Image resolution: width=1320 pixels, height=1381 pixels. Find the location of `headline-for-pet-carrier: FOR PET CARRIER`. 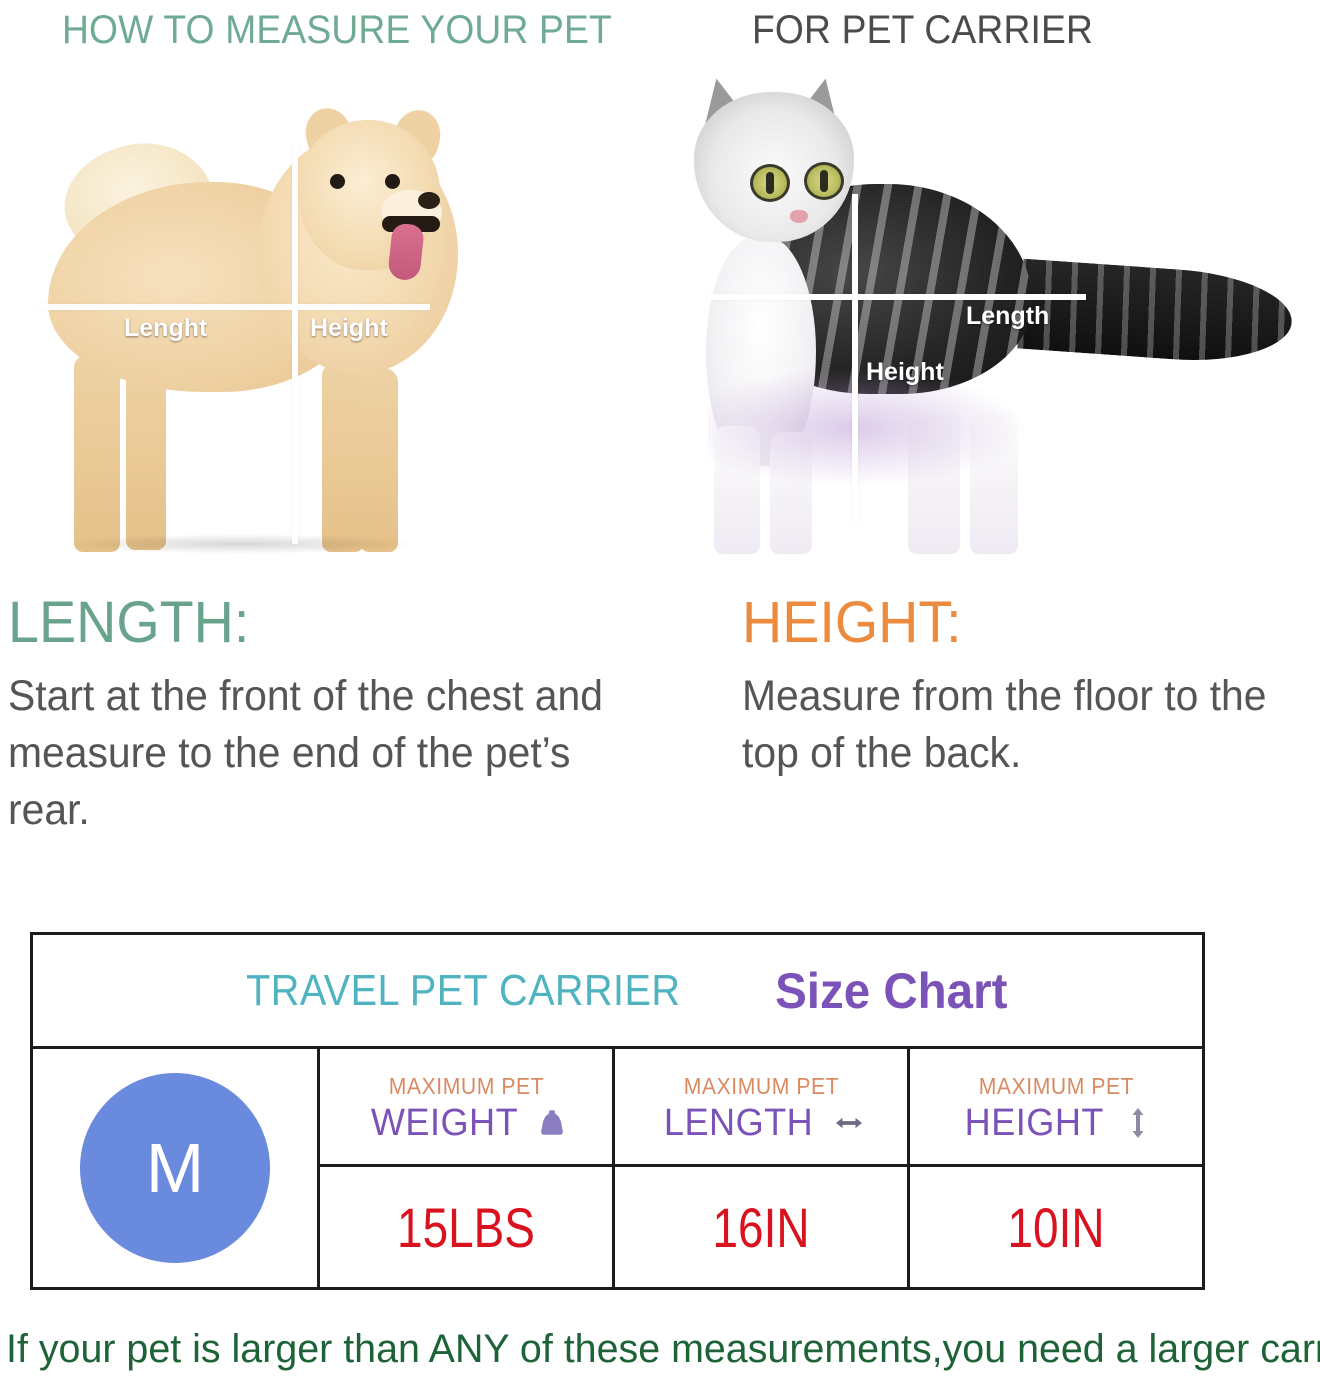

headline-for-pet-carrier: FOR PET CARRIER is located at coordinates (923, 30).